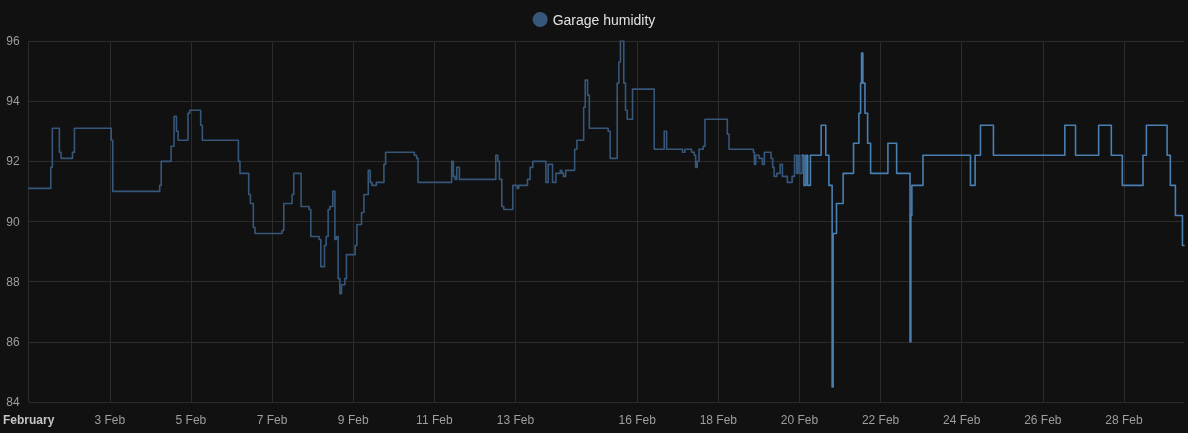 Image resolution: width=1188 pixels, height=433 pixels. I want to click on x-tick-label: 13 Feb, so click(515, 420).